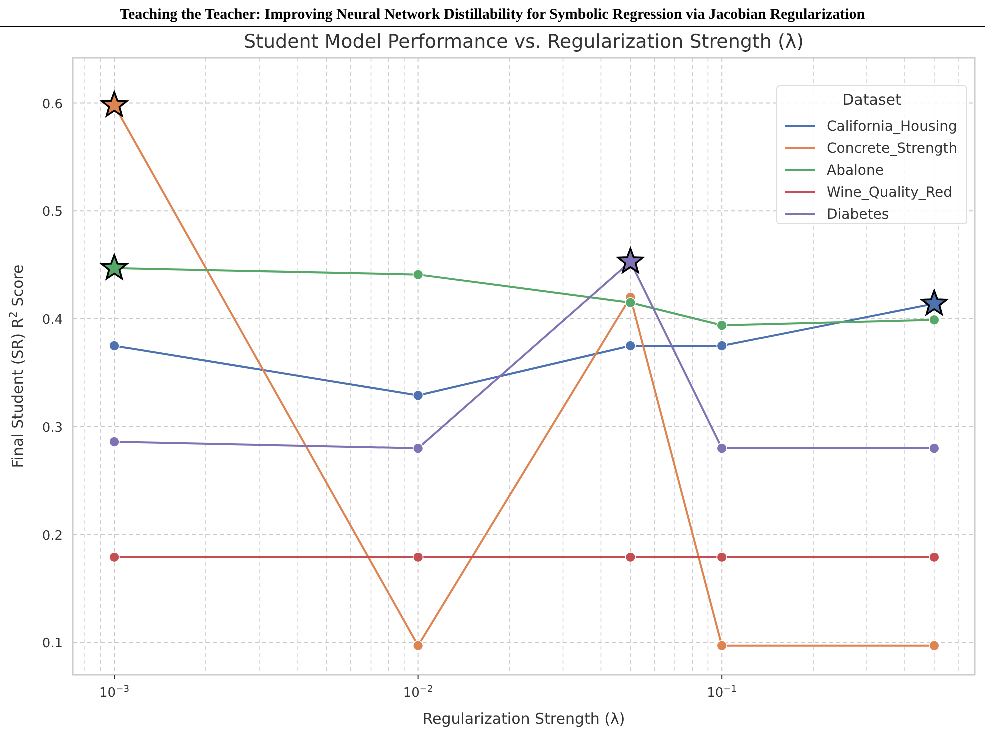 The height and width of the screenshot is (736, 985). I want to click on legend-title: Dataset, so click(872, 100).